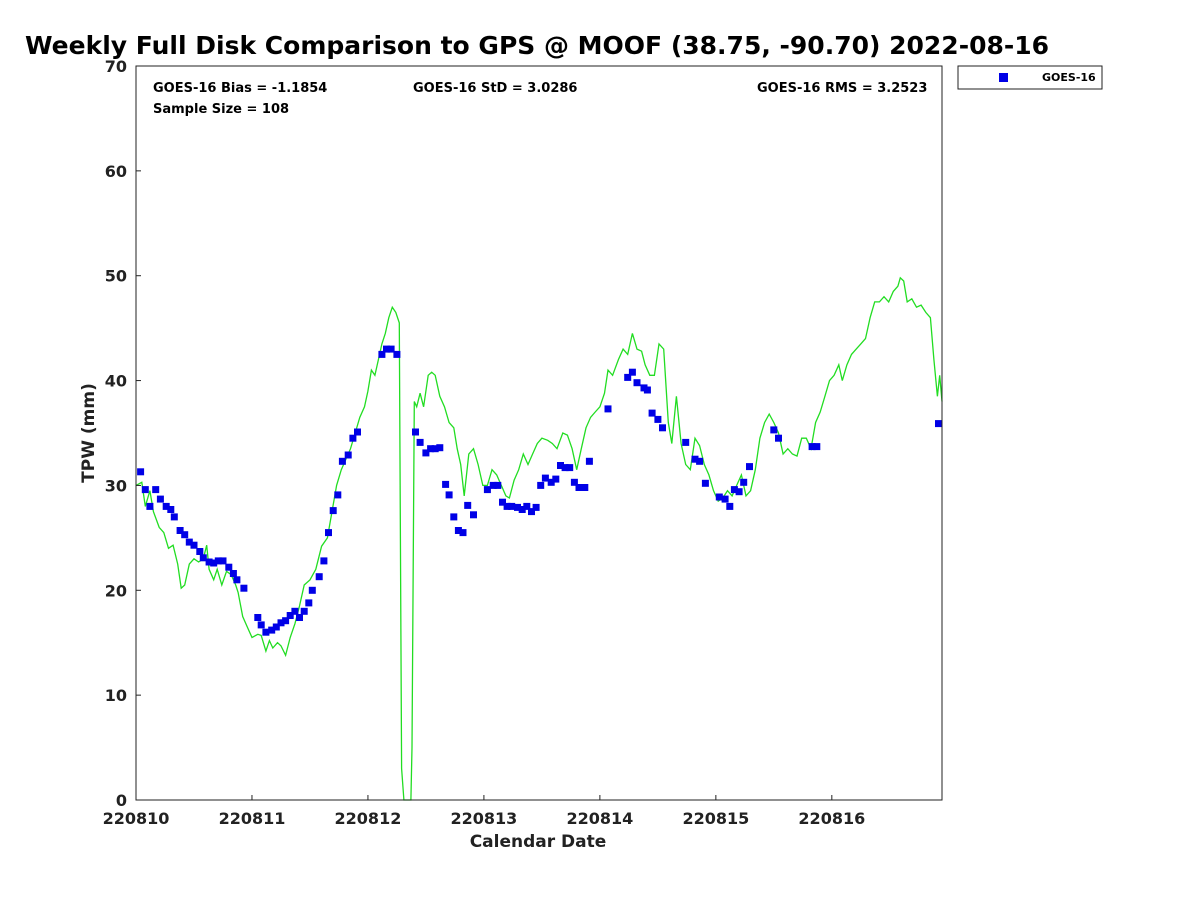  What do you see at coordinates (538, 842) in the screenshot?
I see `x-axis-label: Calendar Date` at bounding box center [538, 842].